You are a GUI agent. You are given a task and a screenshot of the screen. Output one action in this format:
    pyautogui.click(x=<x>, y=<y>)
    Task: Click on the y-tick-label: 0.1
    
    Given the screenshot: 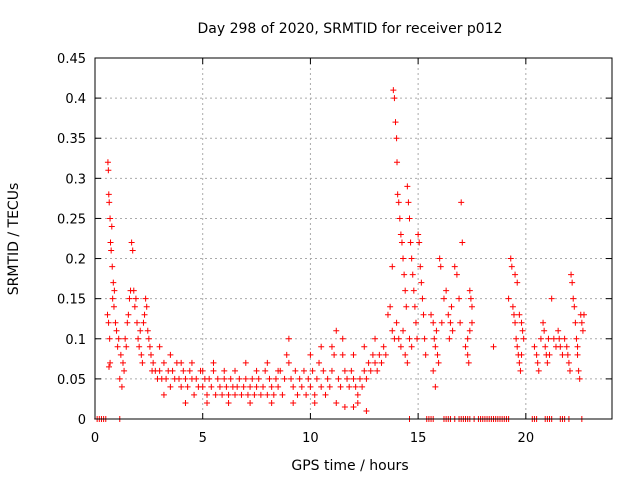 What is the action you would take?
    pyautogui.click(x=75, y=340)
    